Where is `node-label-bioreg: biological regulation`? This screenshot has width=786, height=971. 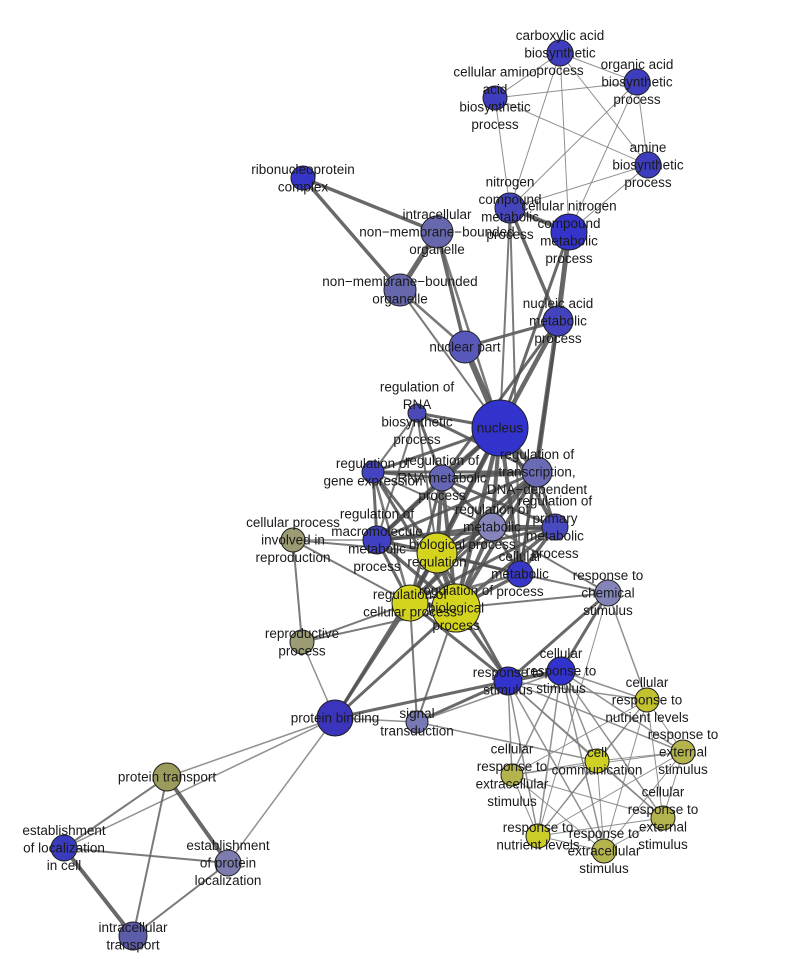 node-label-bioreg: biological regulation is located at coordinates (436, 553).